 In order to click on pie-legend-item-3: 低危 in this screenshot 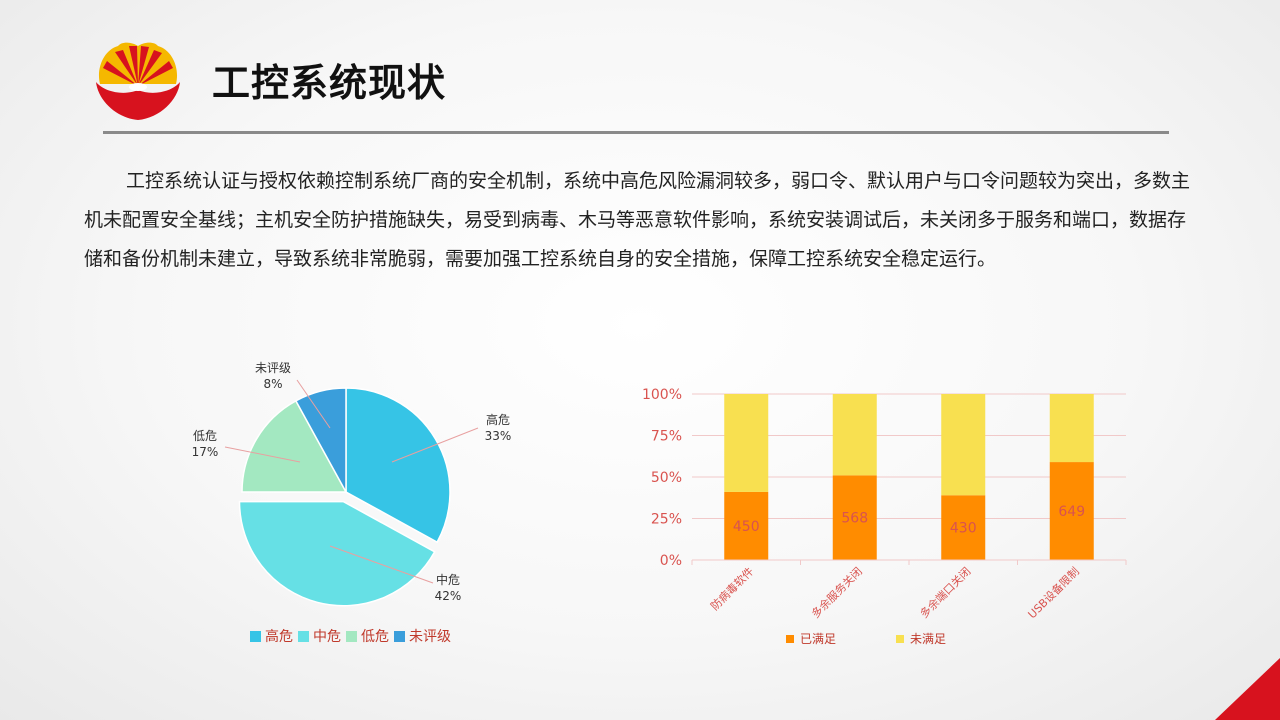, I will do `click(367, 636)`.